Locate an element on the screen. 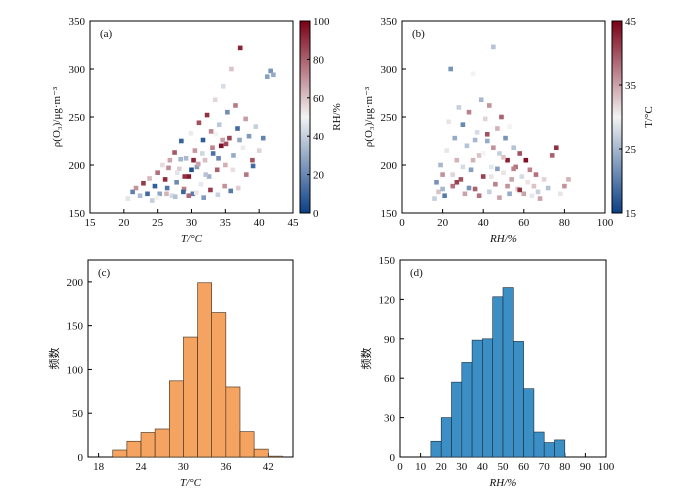 The height and width of the screenshot is (491, 700). y-tick-label: 300 is located at coordinates (77, 70).